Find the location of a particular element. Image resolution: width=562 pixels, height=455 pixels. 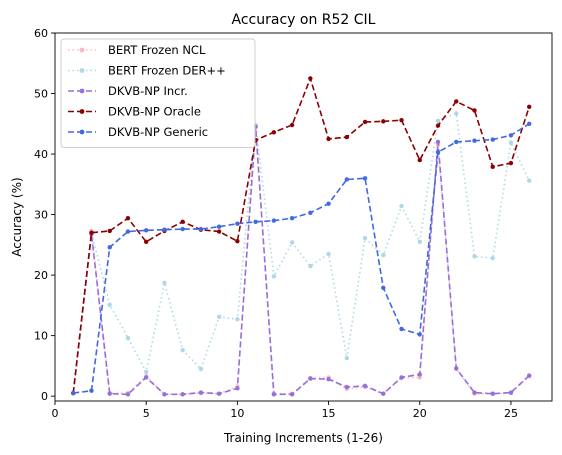

x-tick-label-0: 0 is located at coordinates (55, 413).